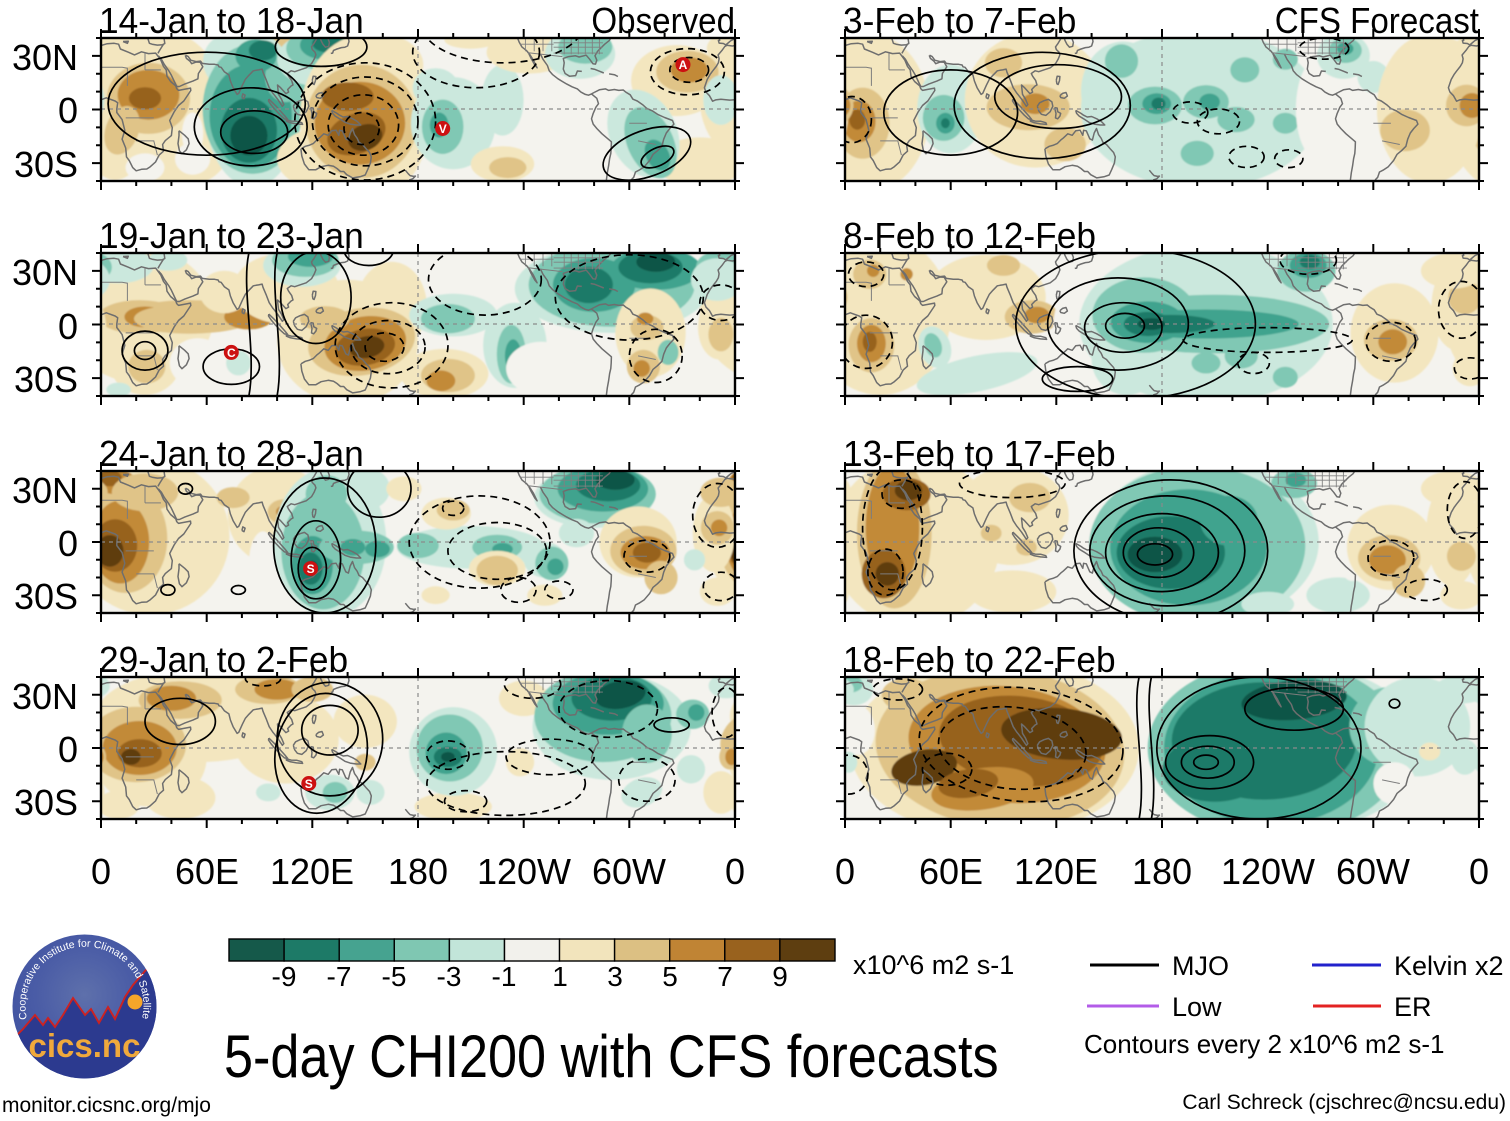 Image resolution: width=1510 pixels, height=1121 pixels. I want to click on svg-text: A, so click(683, 65).